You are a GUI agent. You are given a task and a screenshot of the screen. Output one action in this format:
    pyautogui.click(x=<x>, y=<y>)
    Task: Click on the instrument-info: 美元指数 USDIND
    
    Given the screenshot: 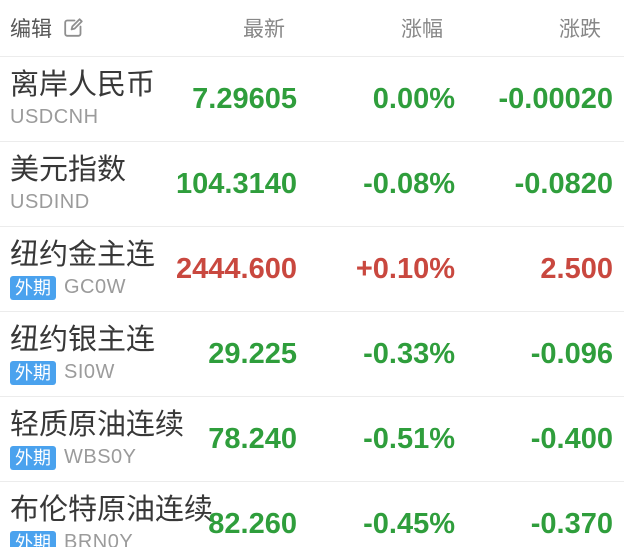 What is the action you would take?
    pyautogui.click(x=83, y=184)
    